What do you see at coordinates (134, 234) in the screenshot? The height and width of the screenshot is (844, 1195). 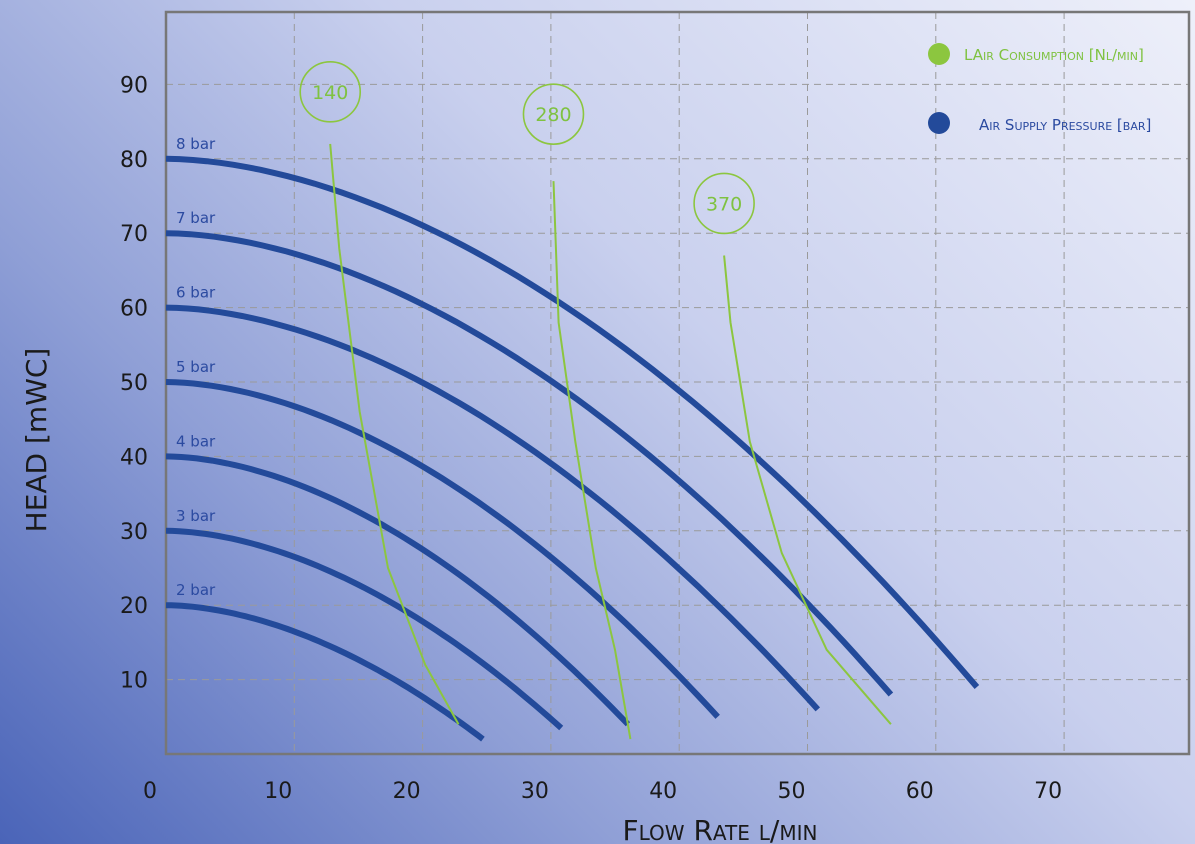 I see `y-tick-label: 70` at bounding box center [134, 234].